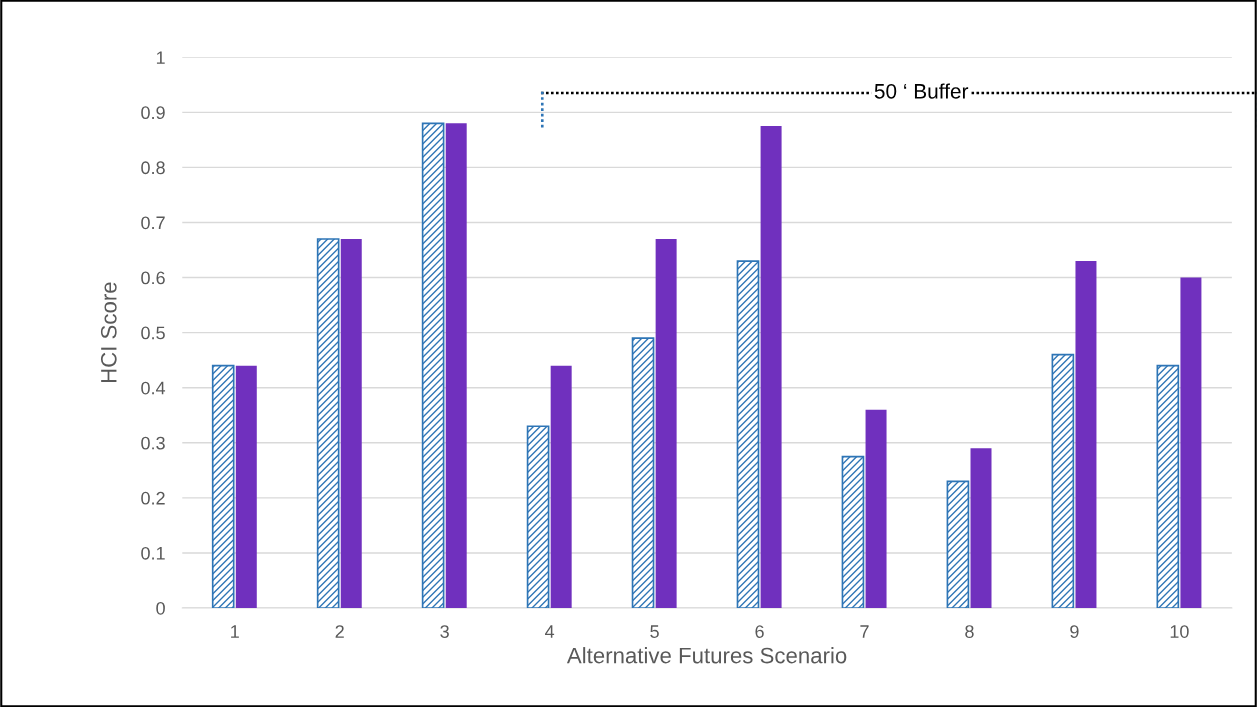  I want to click on x-tick-label: 5, so click(654, 631).